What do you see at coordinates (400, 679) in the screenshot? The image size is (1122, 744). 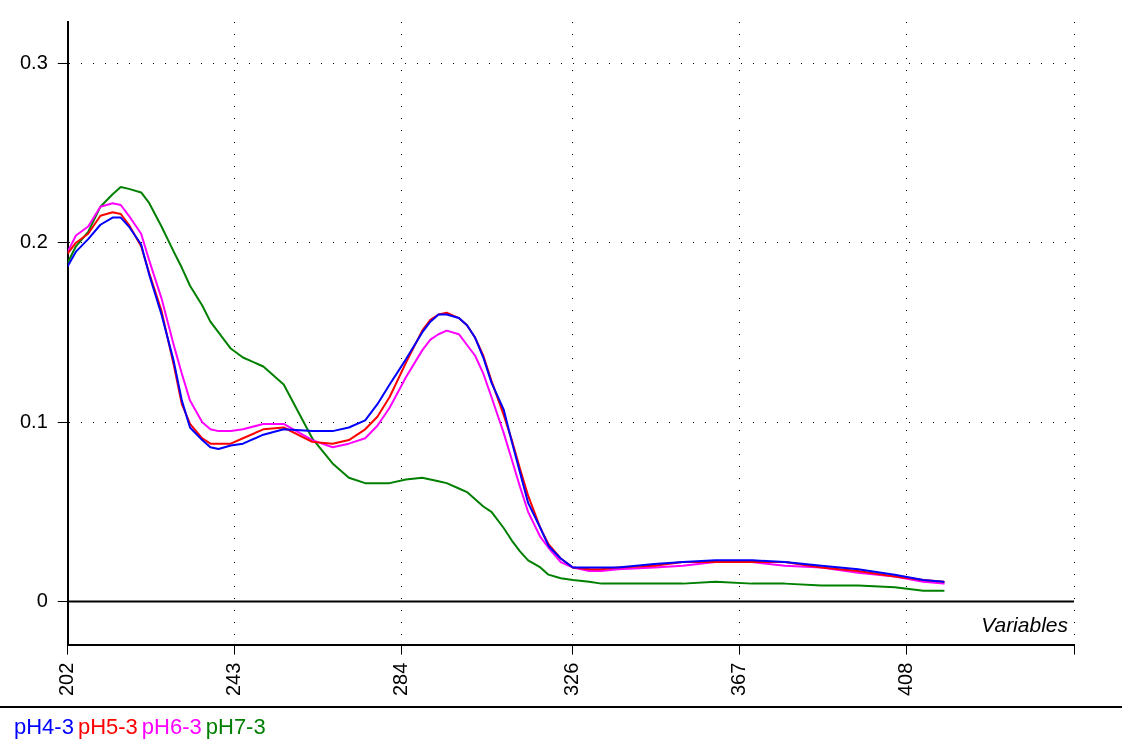 I see `x-tick-label: 284` at bounding box center [400, 679].